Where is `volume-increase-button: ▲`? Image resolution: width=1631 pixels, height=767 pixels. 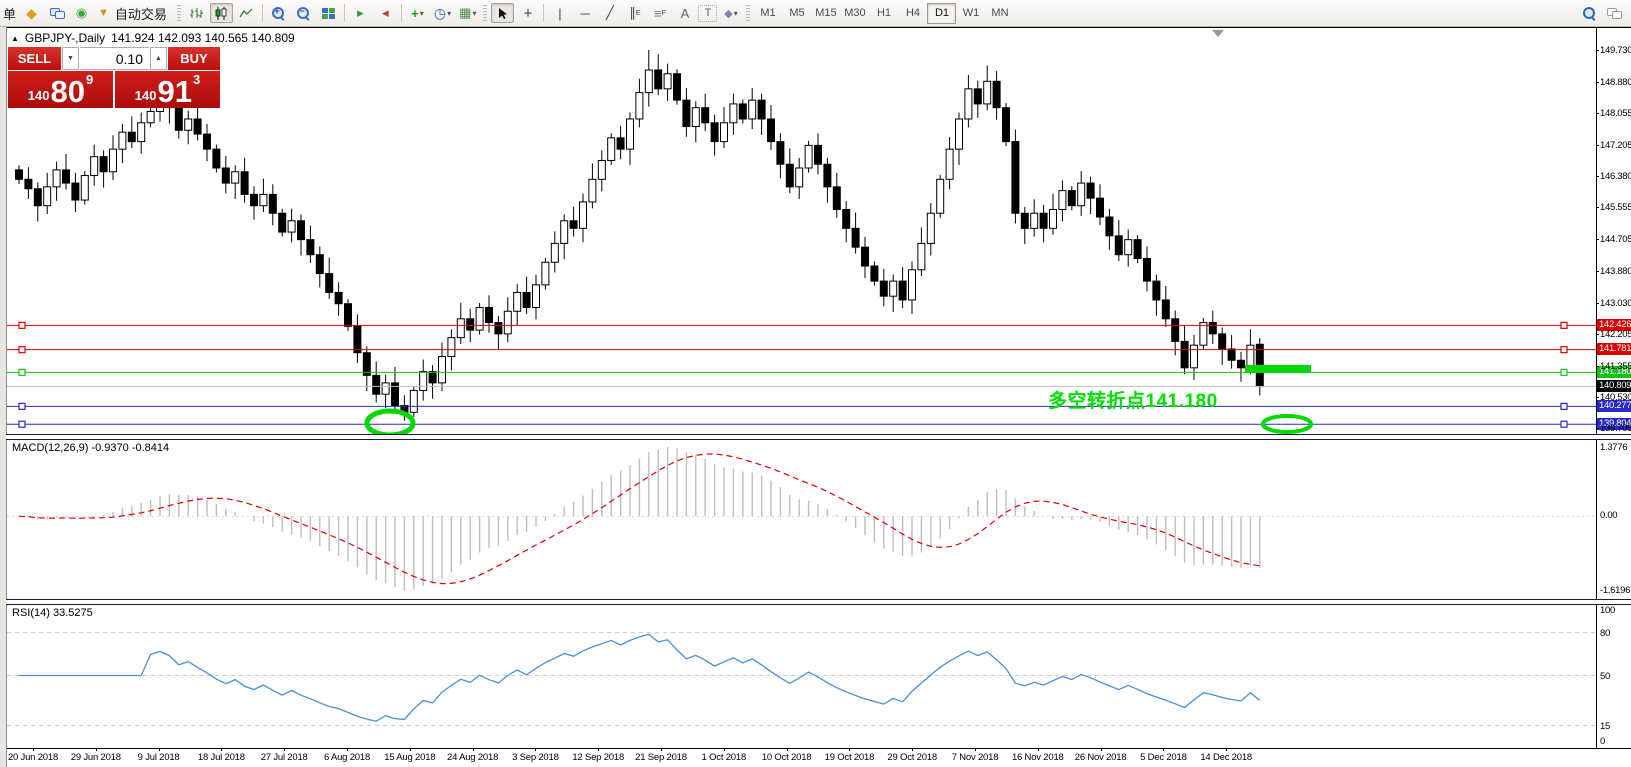 volume-increase-button: ▲ is located at coordinates (158, 58).